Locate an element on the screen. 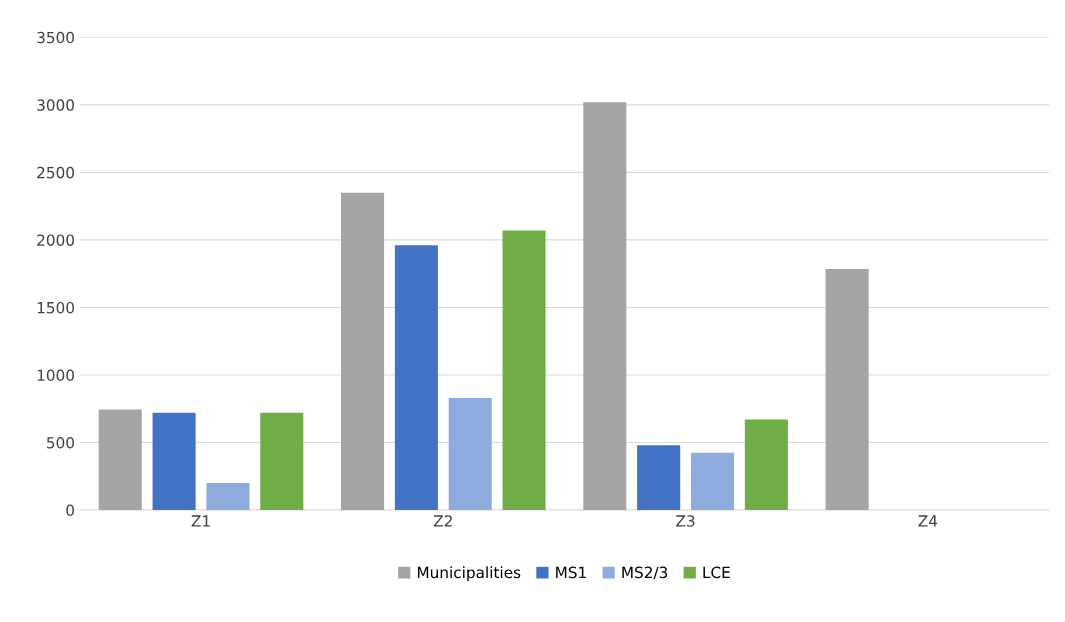 The width and height of the screenshot is (1065, 622). legend-label: Municipalities is located at coordinates (469, 574).